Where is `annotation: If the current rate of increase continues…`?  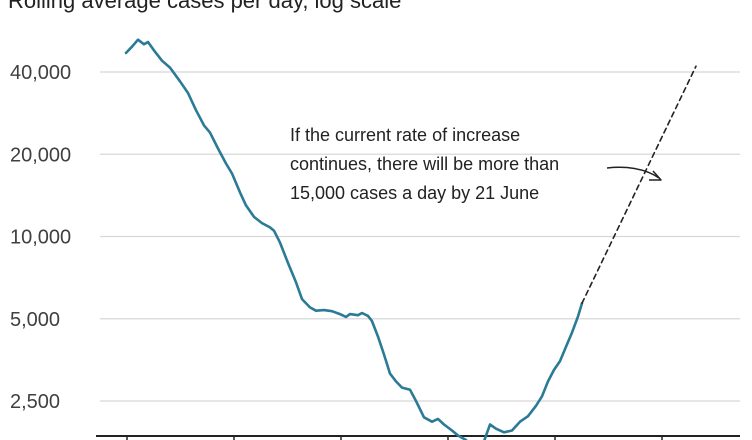
annotation: If the current rate of increase continues… is located at coordinates (476, 164).